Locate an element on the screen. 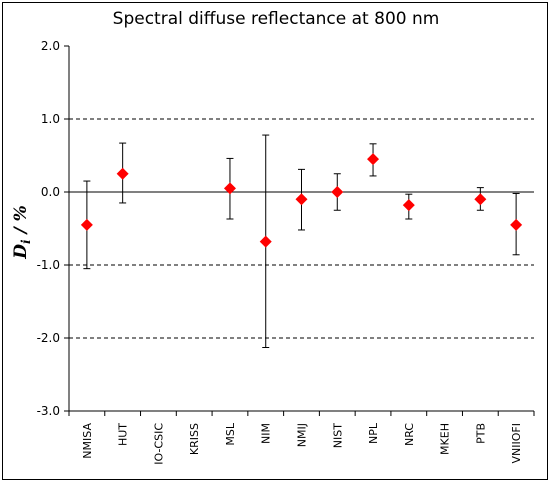 The height and width of the screenshot is (485, 552). x-tick-label: HUT is located at coordinates (123, 434).